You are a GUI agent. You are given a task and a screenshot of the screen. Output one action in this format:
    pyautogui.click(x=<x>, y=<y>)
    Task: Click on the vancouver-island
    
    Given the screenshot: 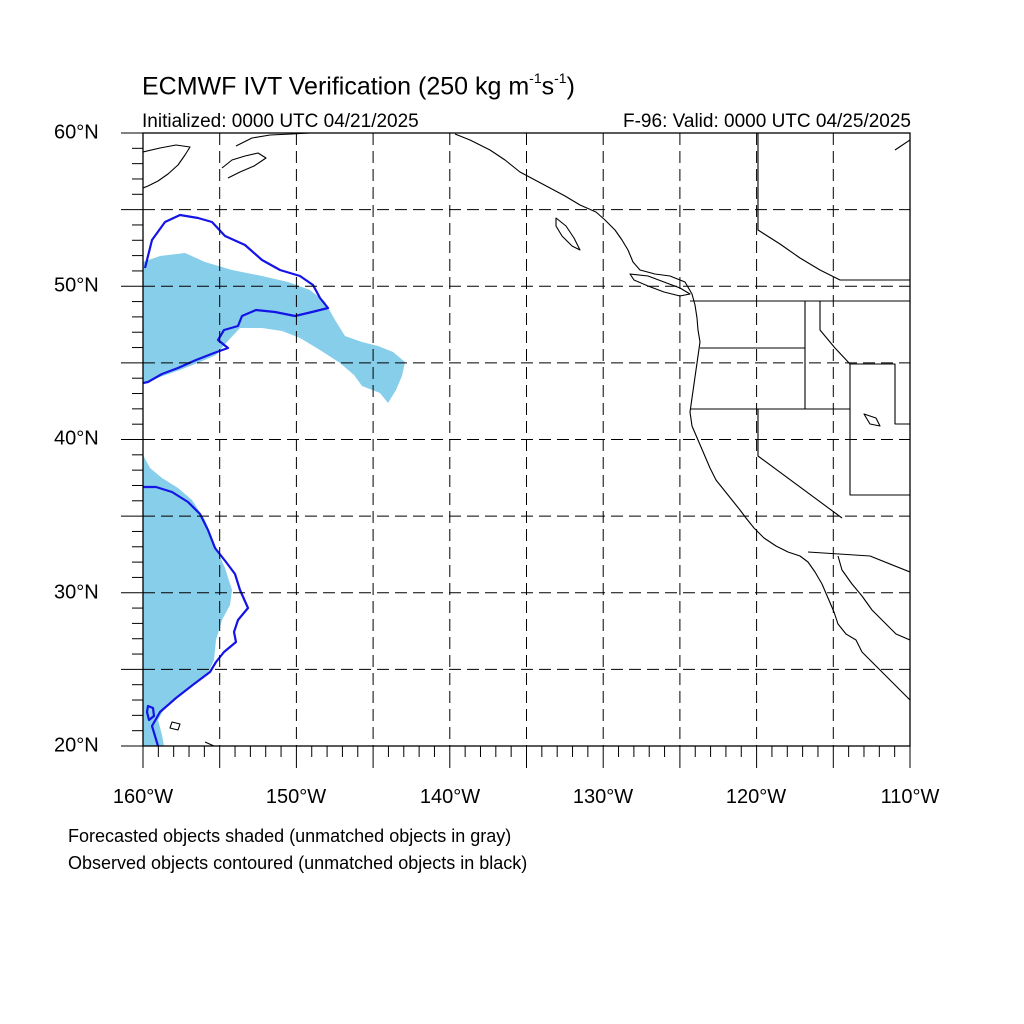 What is the action you would take?
    pyautogui.click(x=660, y=285)
    